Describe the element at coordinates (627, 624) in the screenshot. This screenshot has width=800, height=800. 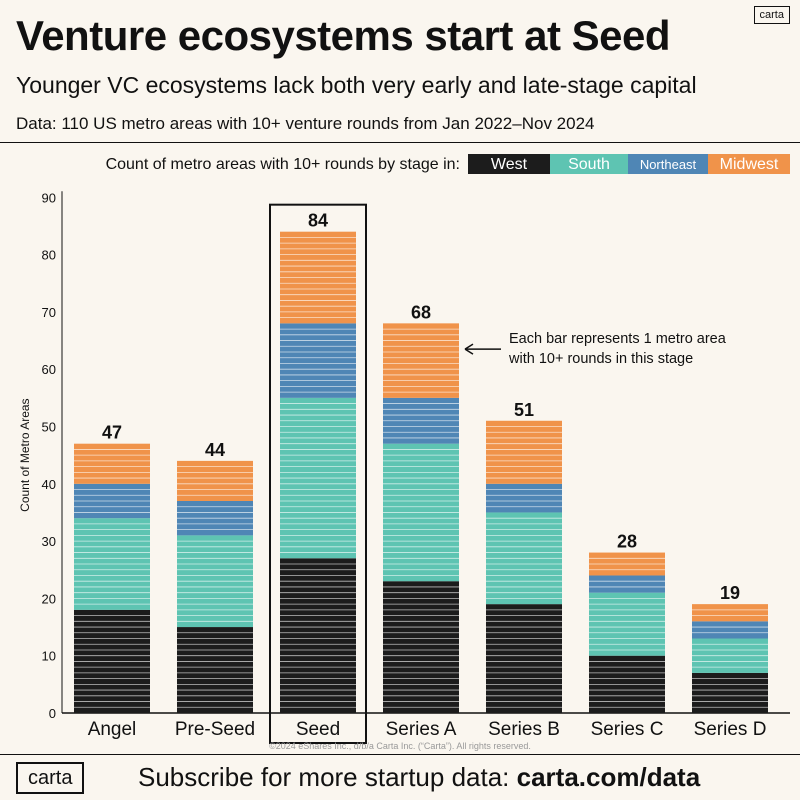
I see `bar-segment-south` at that location.